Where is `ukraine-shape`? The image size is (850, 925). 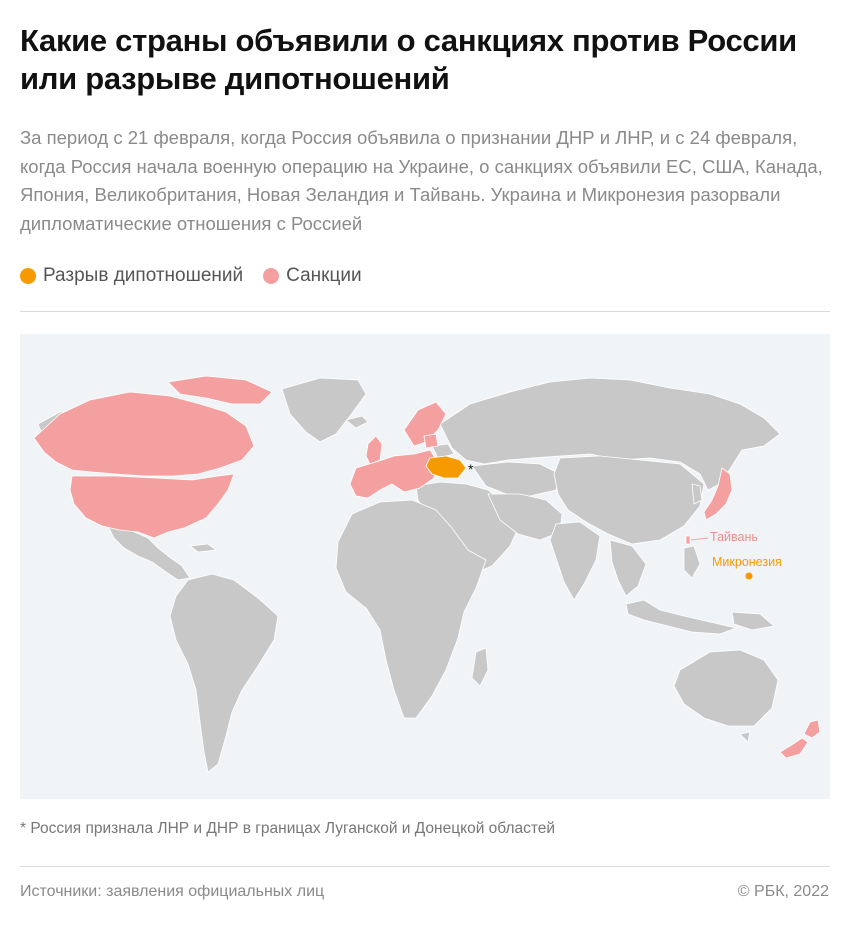 ukraine-shape is located at coordinates (446, 467).